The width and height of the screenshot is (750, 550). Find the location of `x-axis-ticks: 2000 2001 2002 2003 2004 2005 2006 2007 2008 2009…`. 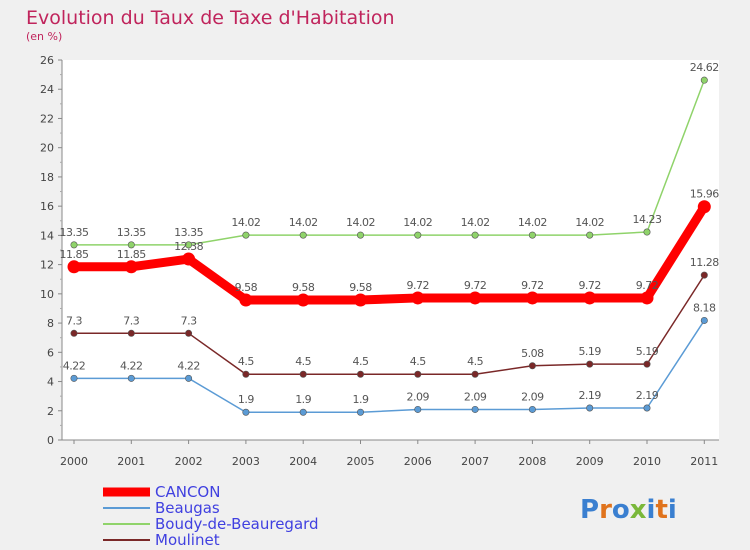

x-axis-ticks: 2000 2001 2002 2003 2004 2005 2006 2007 2008 2009… is located at coordinates (389, 454).